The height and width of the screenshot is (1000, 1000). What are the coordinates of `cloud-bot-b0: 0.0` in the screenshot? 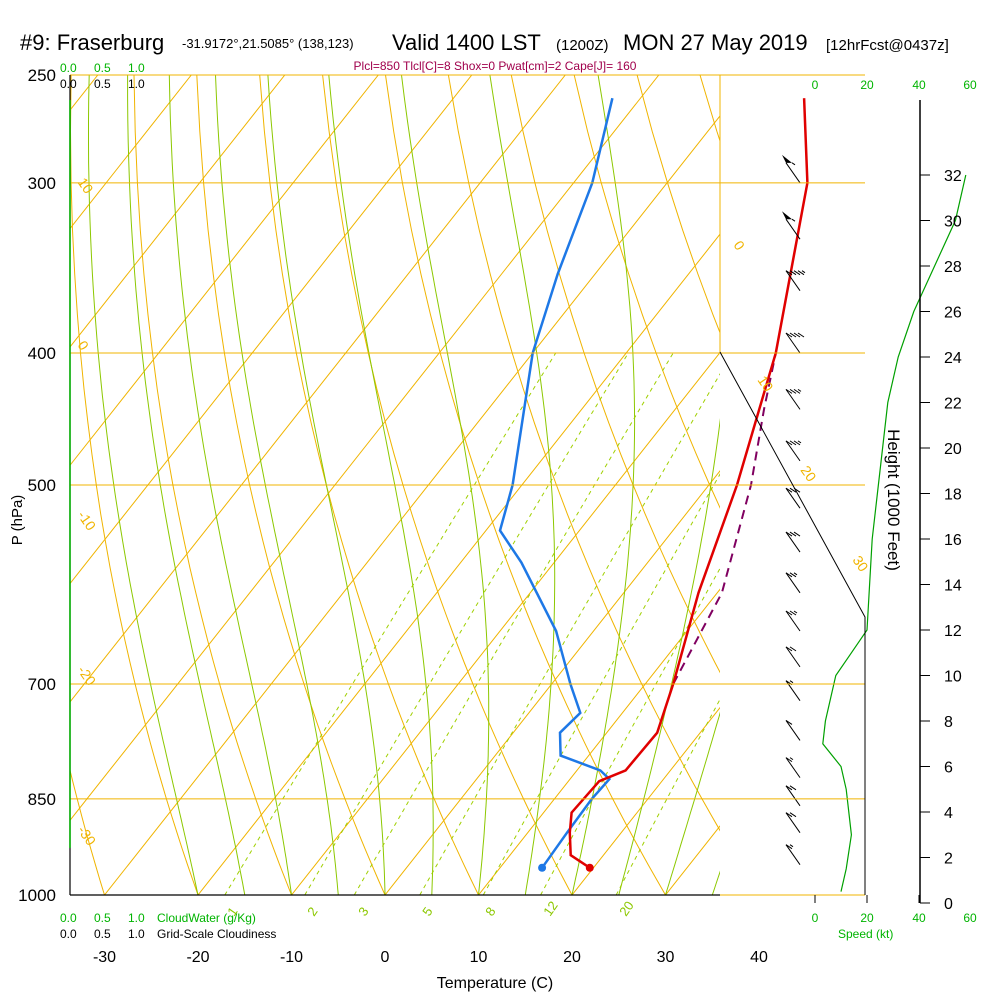 It's located at (68, 934).